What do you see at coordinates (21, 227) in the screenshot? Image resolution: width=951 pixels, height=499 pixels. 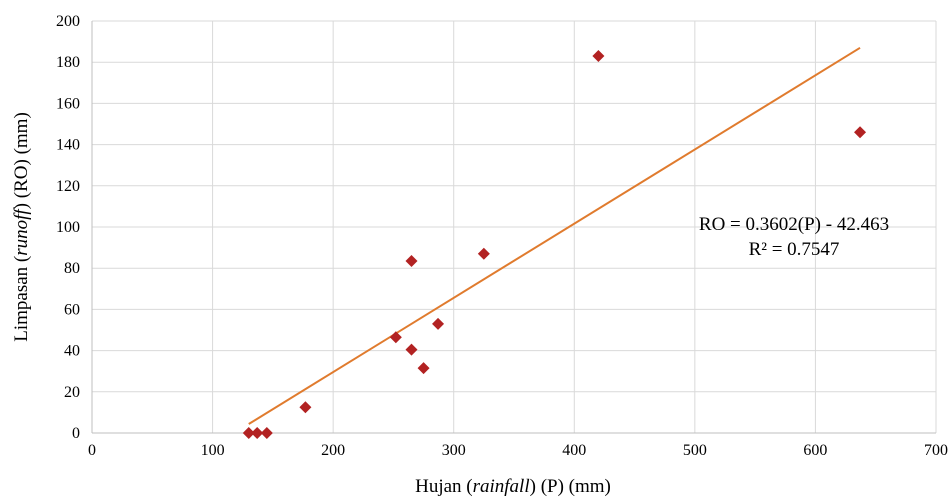 I see `y-axis-title: Limpasan (runoff) (RO) (mm)` at bounding box center [21, 227].